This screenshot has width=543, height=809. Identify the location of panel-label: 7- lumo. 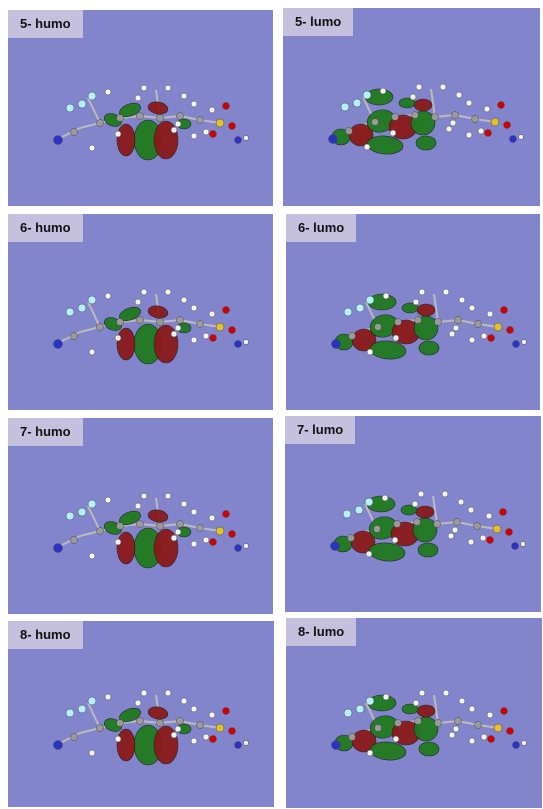
(320, 430).